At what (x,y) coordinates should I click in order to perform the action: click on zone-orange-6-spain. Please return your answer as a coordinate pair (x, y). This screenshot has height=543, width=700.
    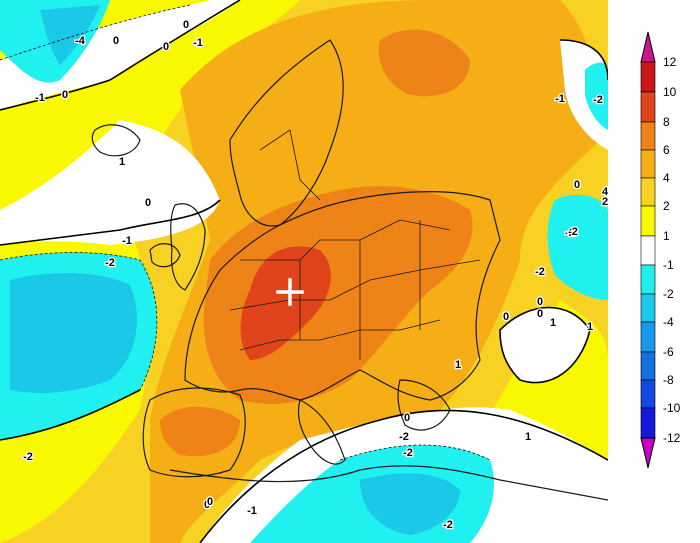
    Looking at the image, I should click on (200, 431).